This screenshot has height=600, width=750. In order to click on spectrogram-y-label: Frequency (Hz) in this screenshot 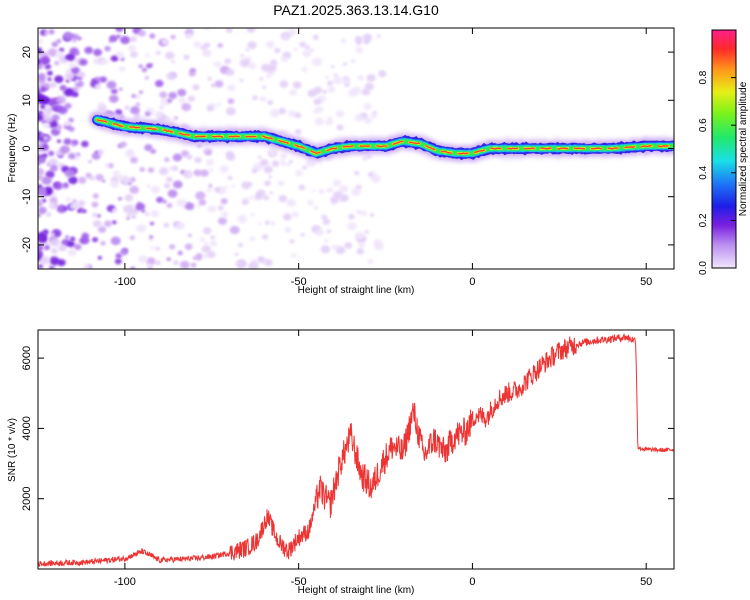, I will do `click(12, 148)`.